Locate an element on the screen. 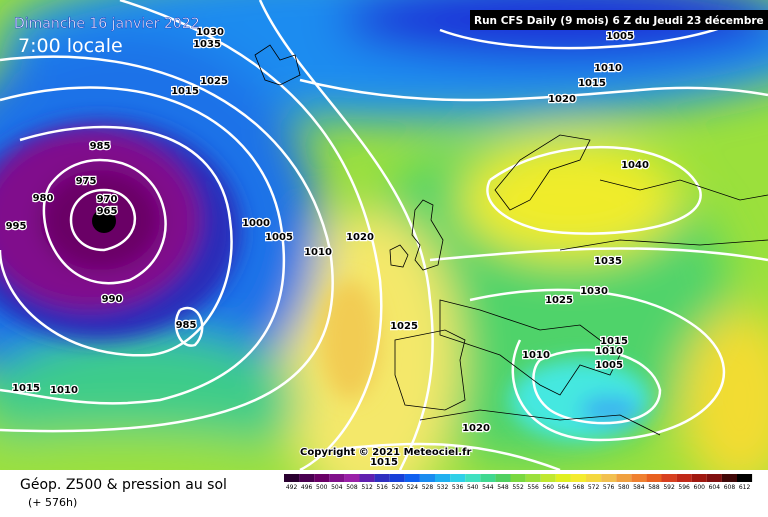  isobar-label: 980 is located at coordinates (43, 198).